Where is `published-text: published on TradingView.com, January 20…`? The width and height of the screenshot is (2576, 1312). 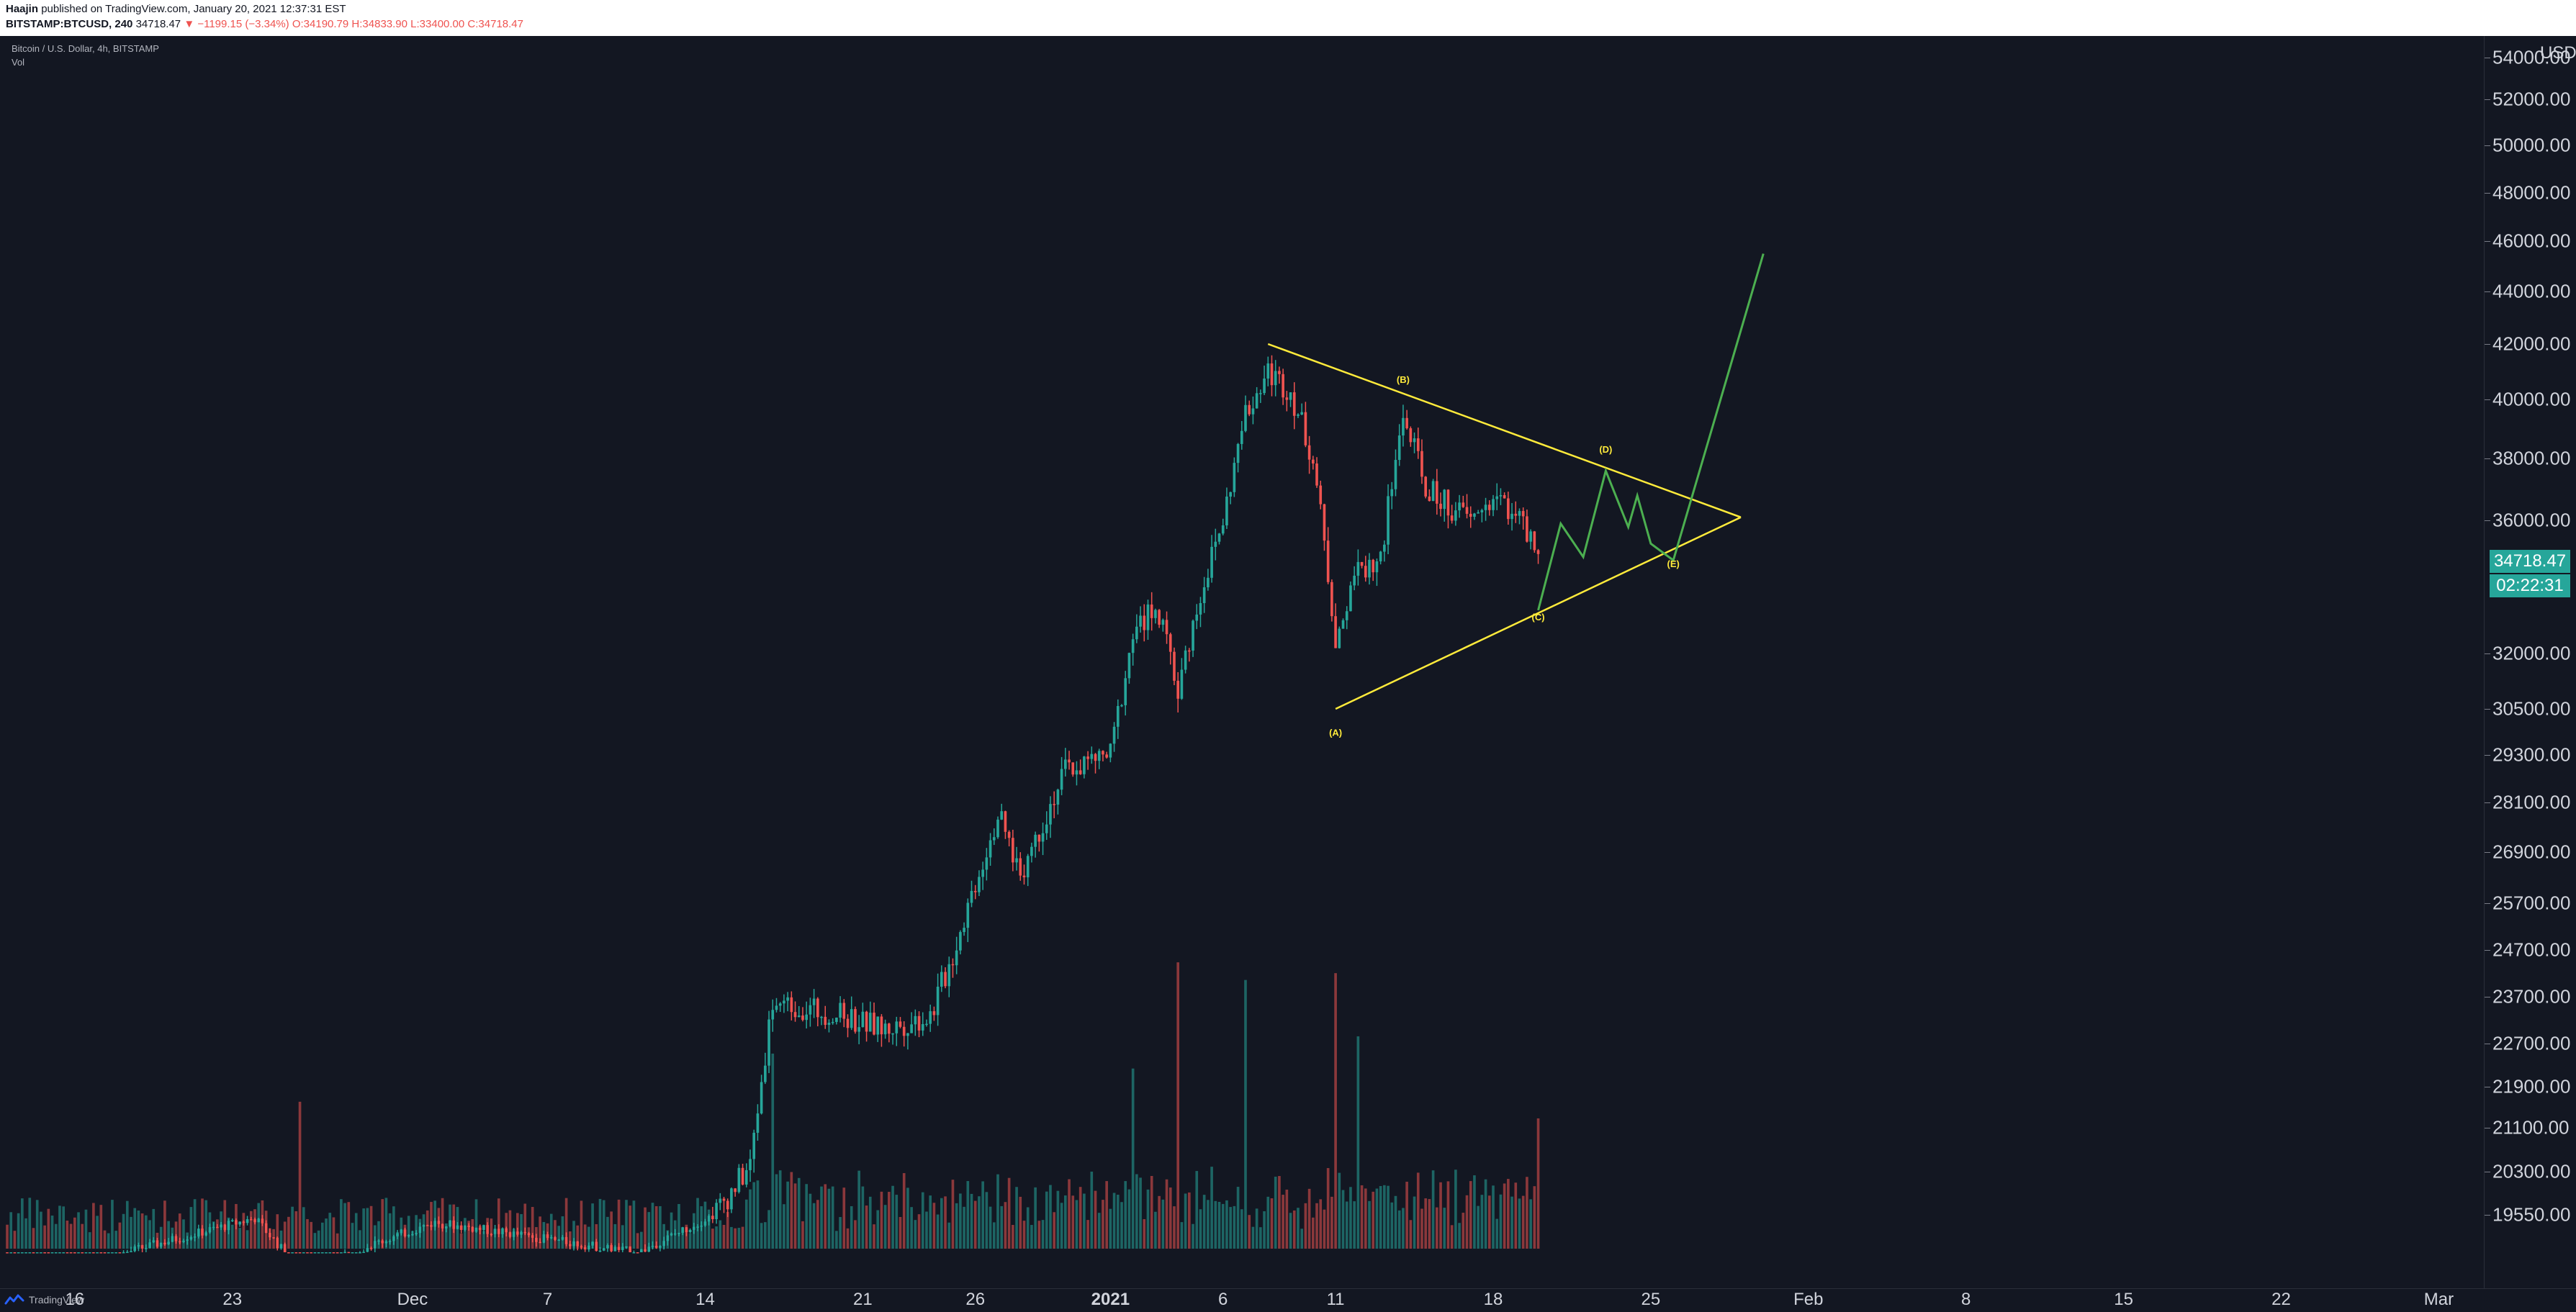
published-text: published on TradingView.com, January 20… is located at coordinates (193, 9).